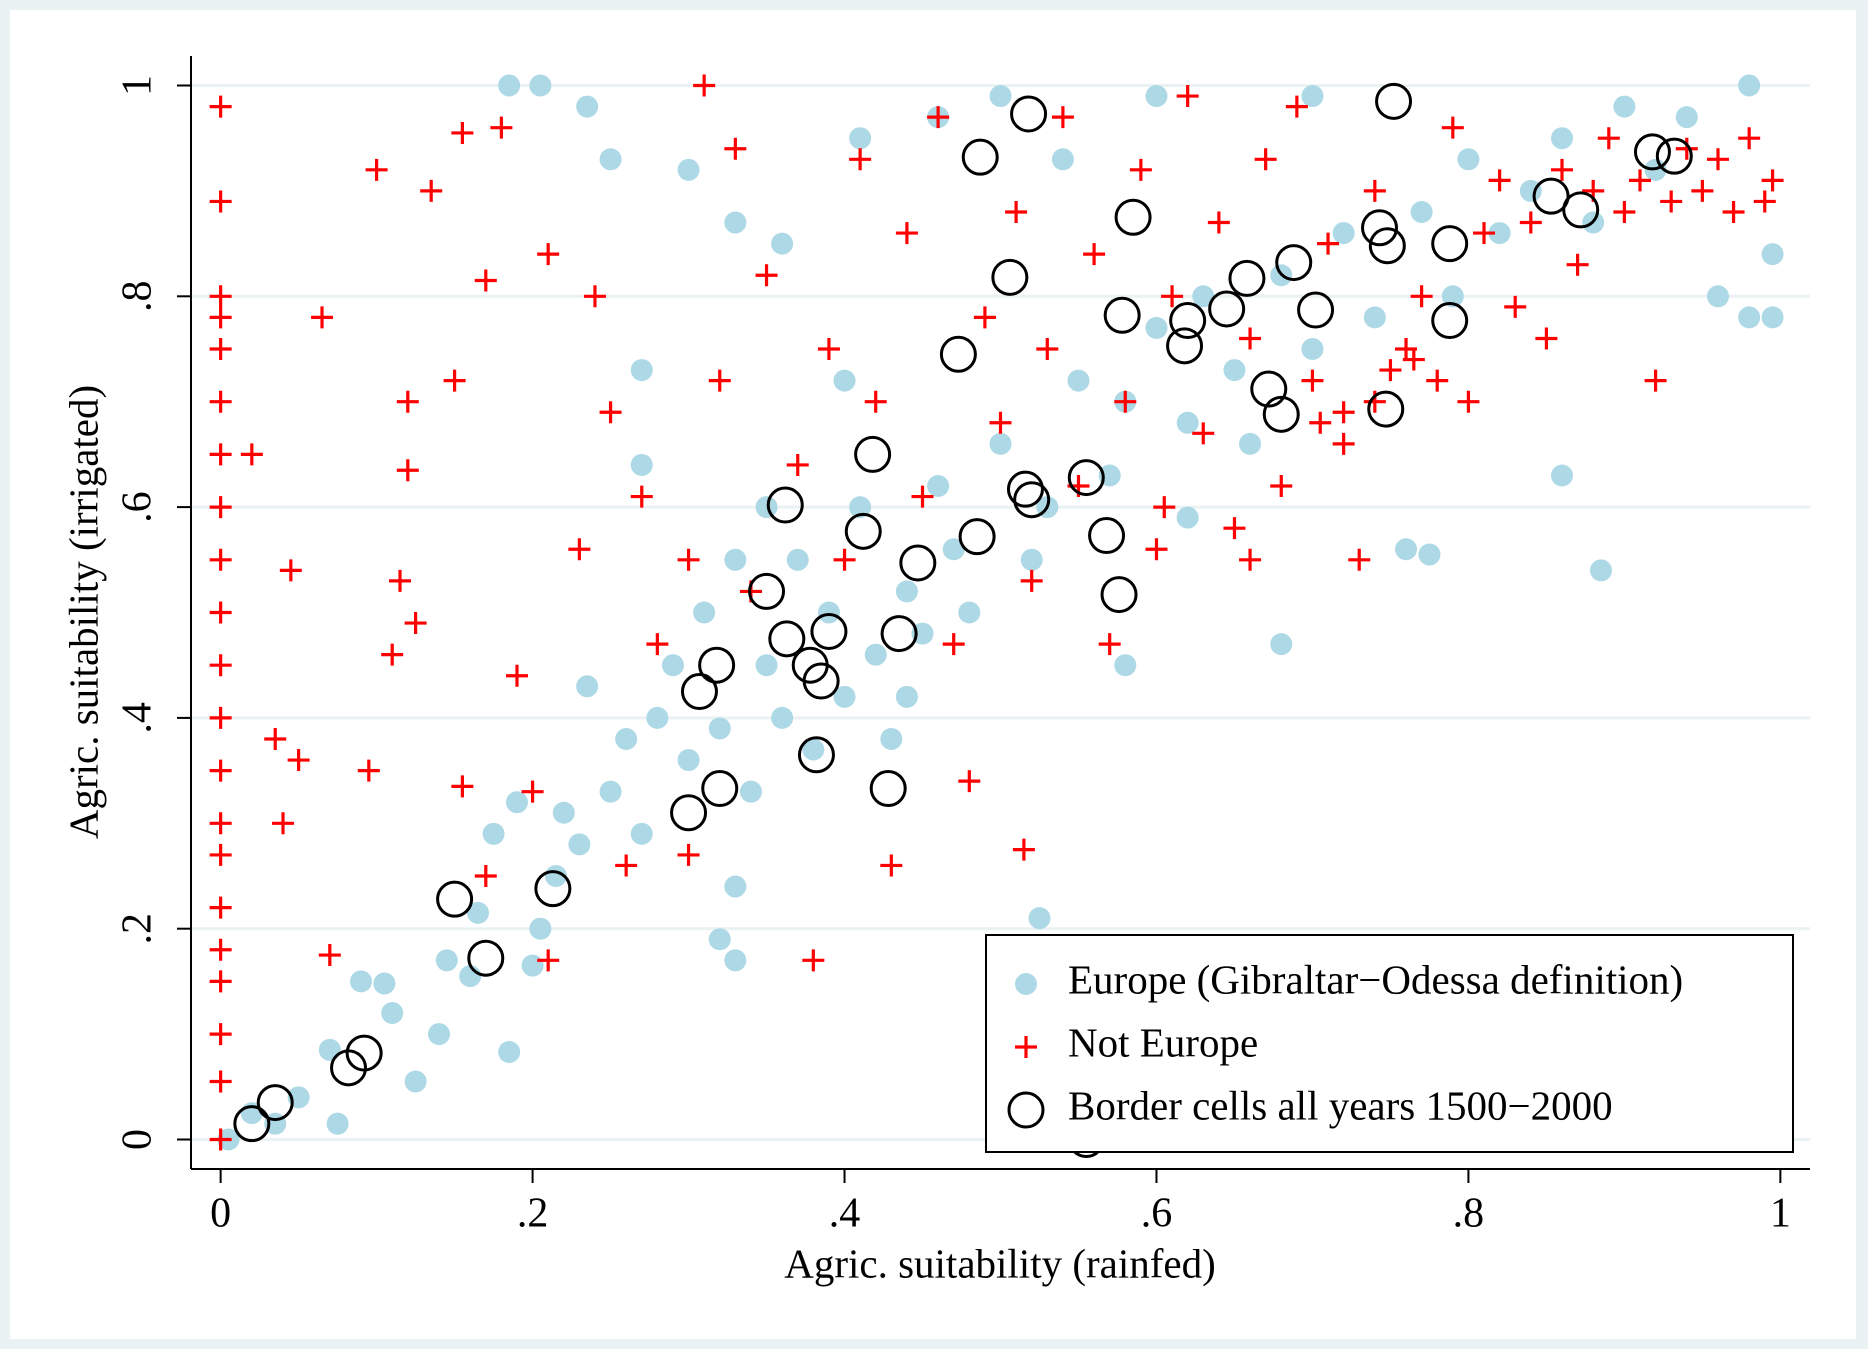 This screenshot has width=1868, height=1349. Describe the element at coordinates (1780, 1214) in the screenshot. I see `x-tick-label: 1` at that location.